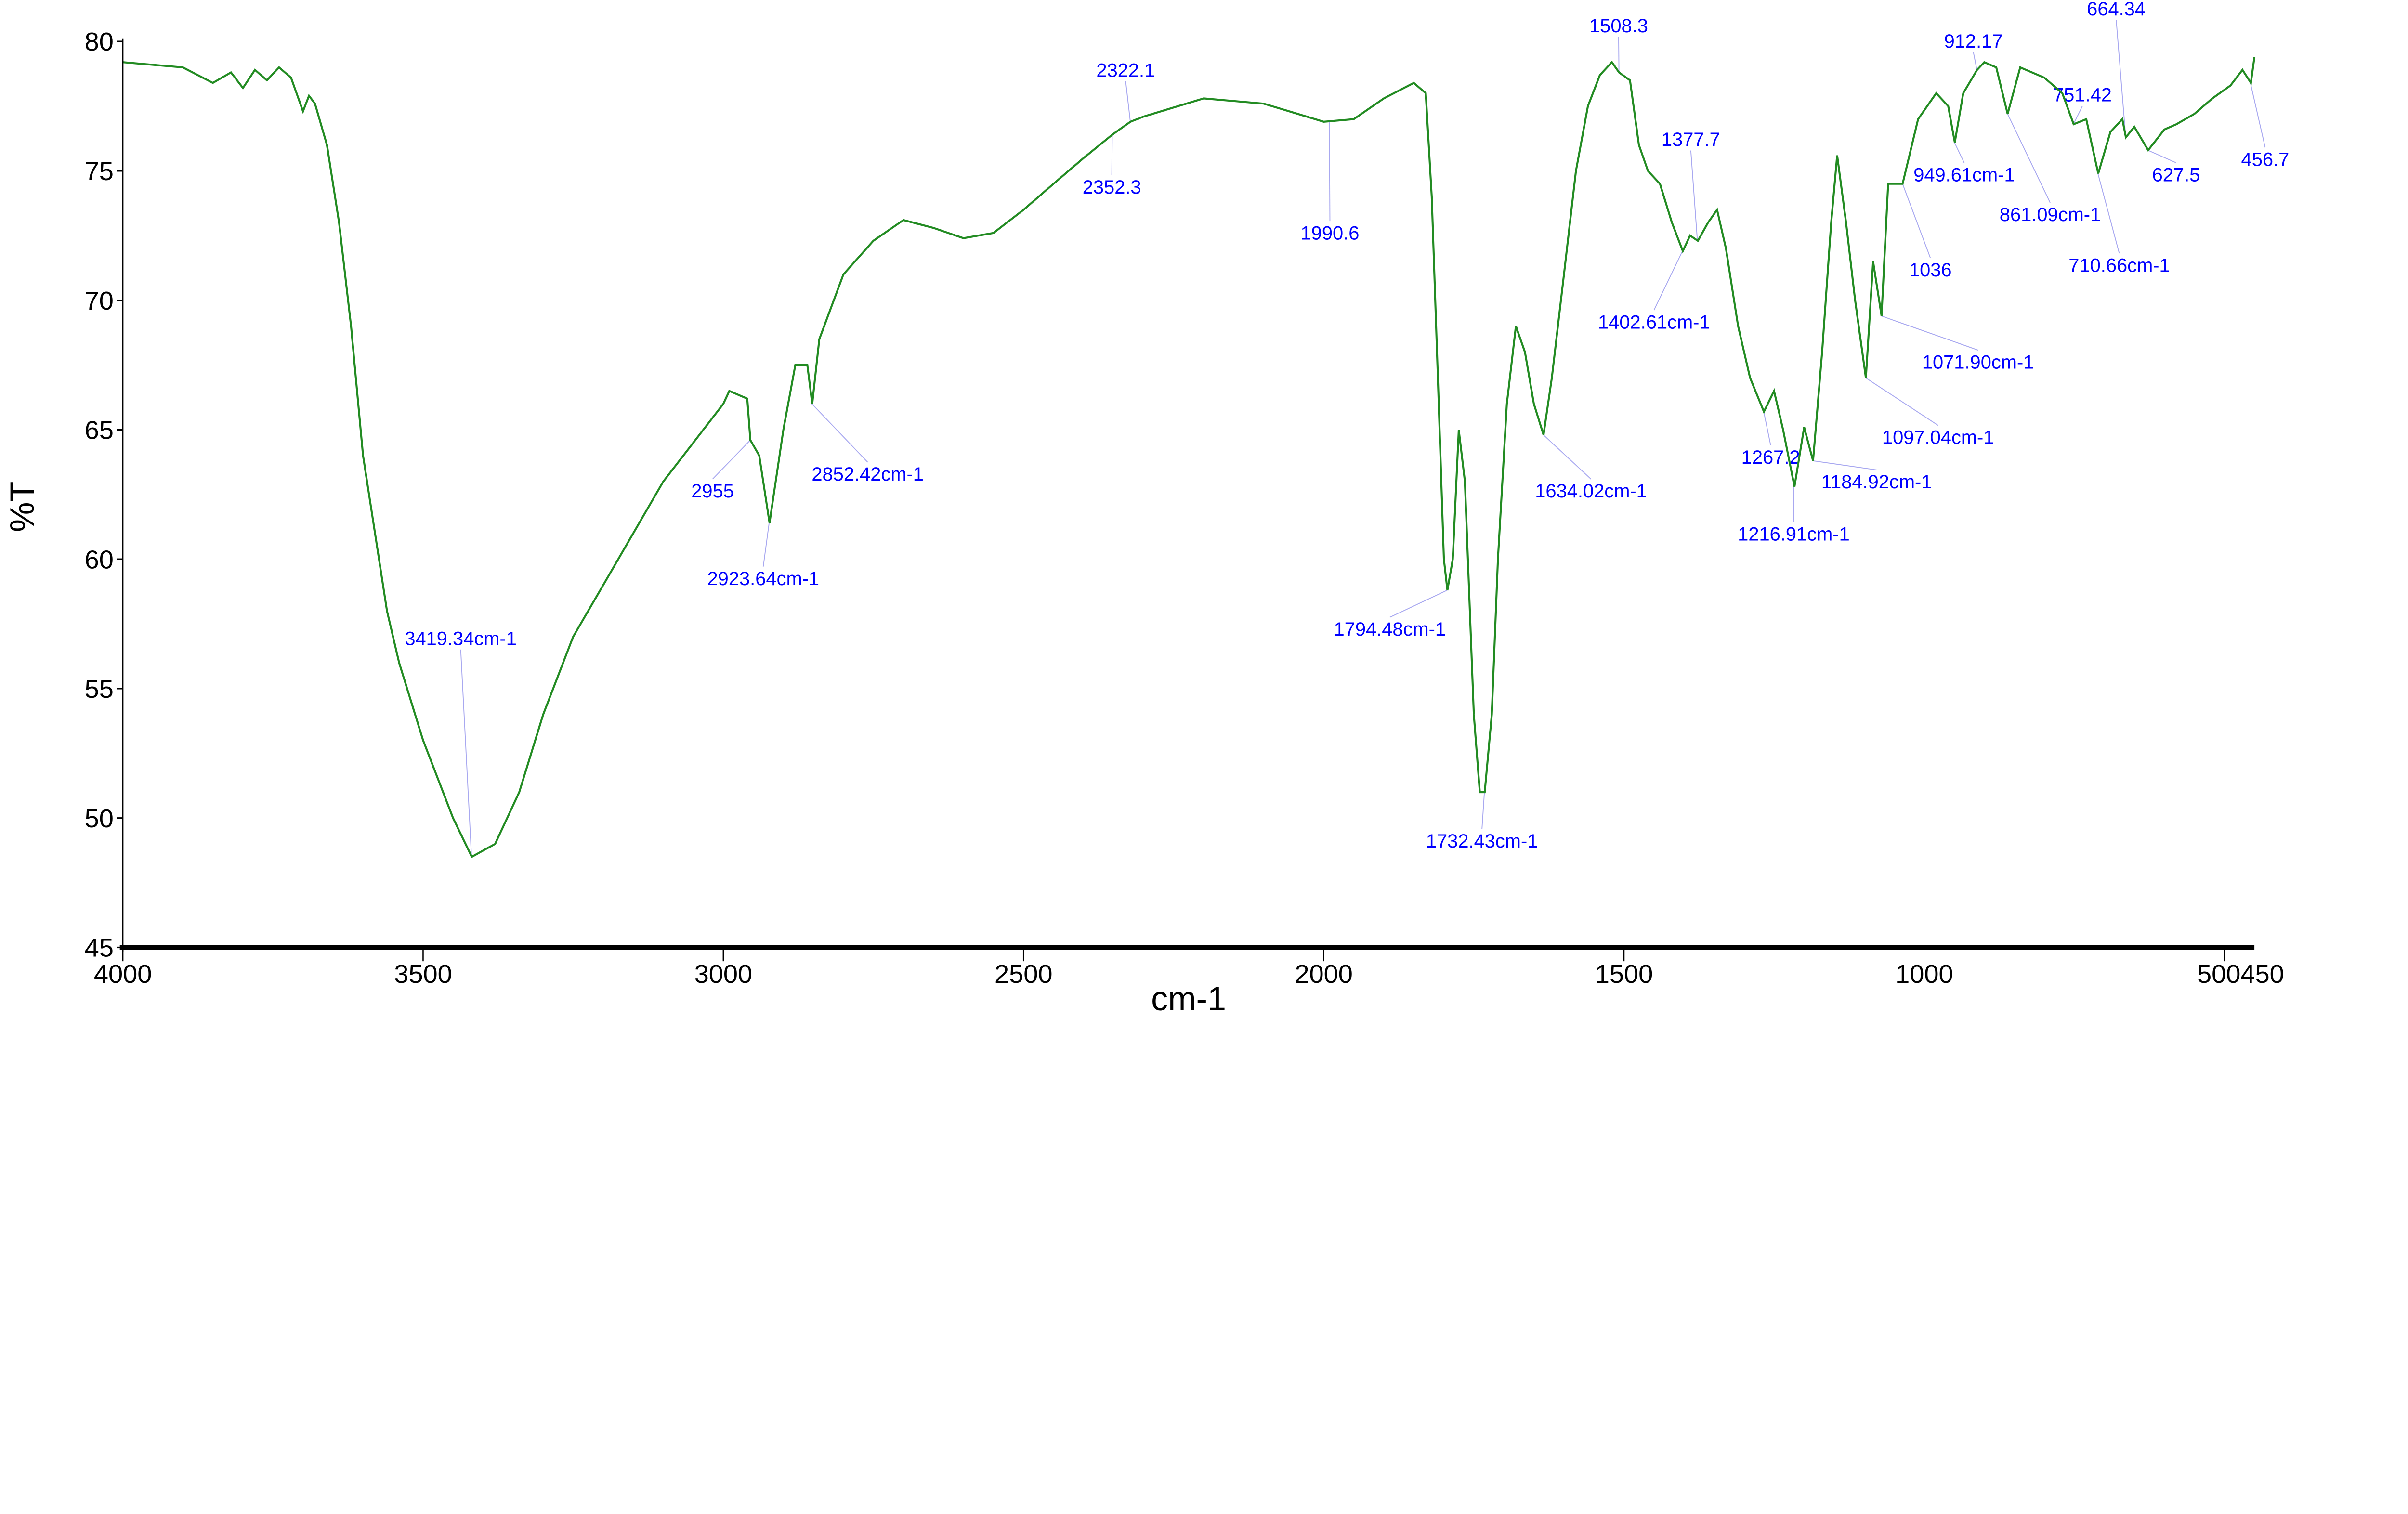 This screenshot has width=2408, height=1514. I want to click on peak-label: 1794.48cm-1, so click(1390, 629).